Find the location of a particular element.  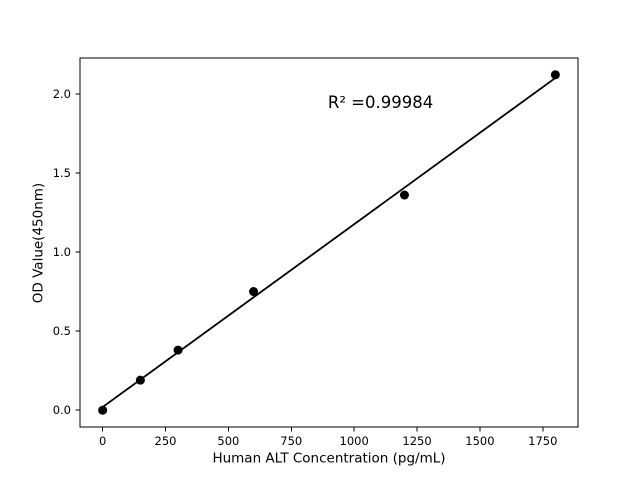

y-tick-label: 2.0 is located at coordinates (62, 94).